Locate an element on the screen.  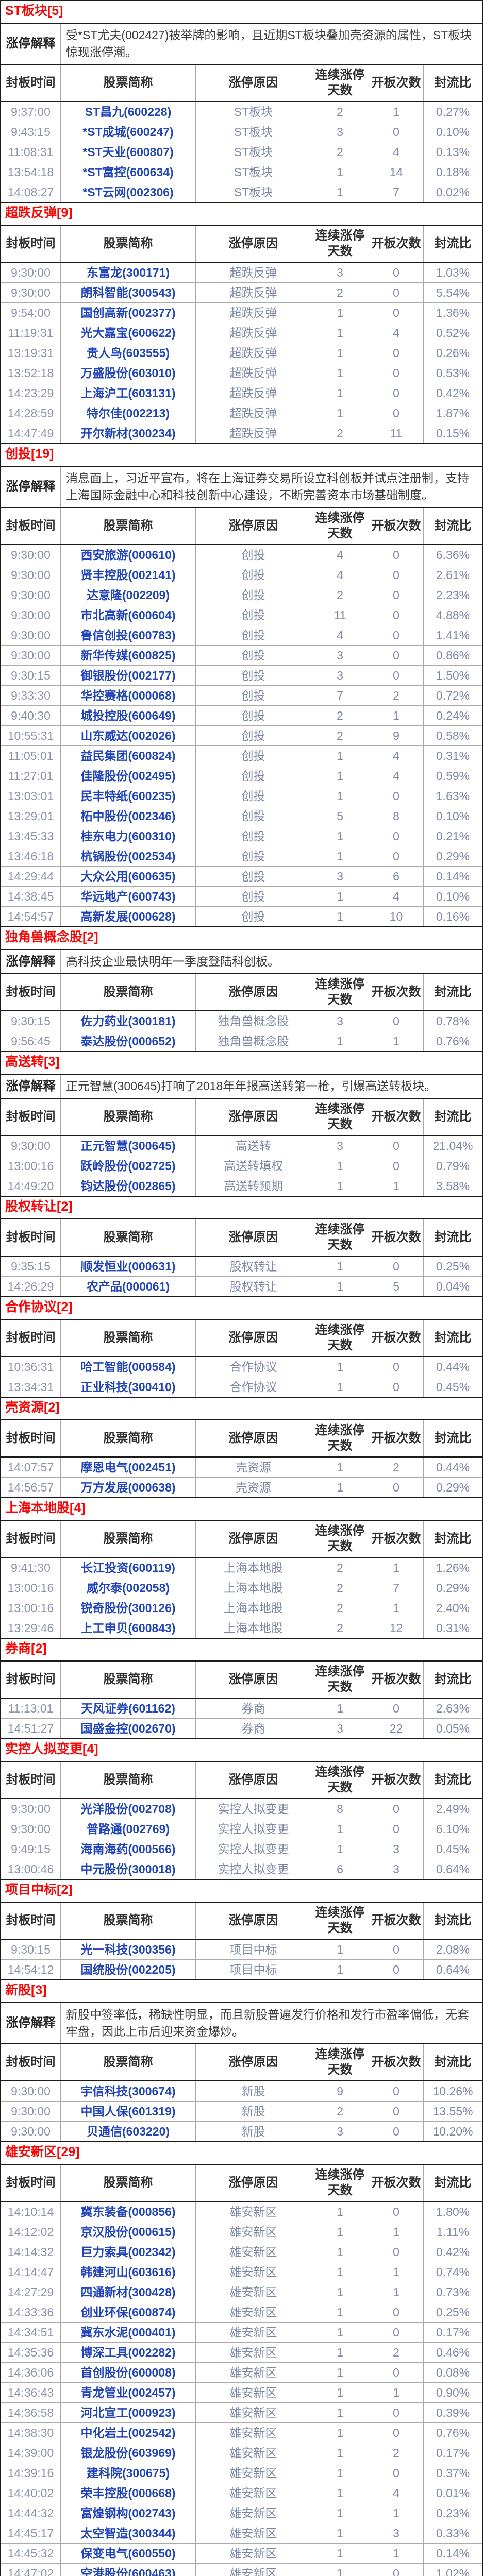
stock-link: 巨力索具(002342) is located at coordinates (128, 2252).